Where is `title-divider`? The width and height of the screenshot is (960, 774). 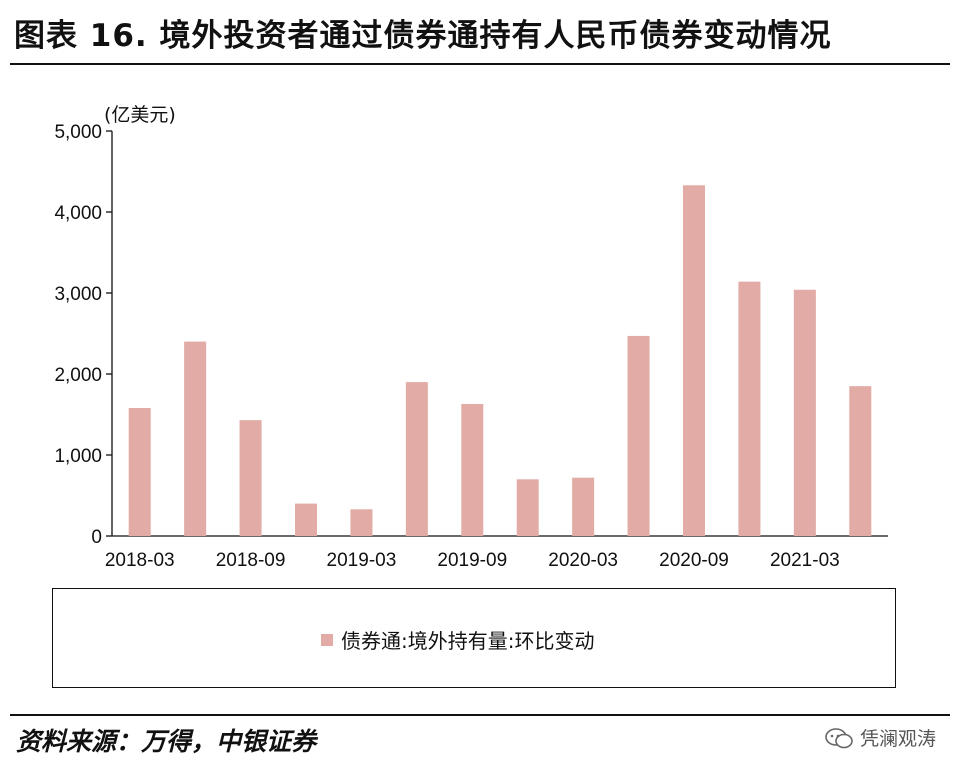
title-divider is located at coordinates (480, 64).